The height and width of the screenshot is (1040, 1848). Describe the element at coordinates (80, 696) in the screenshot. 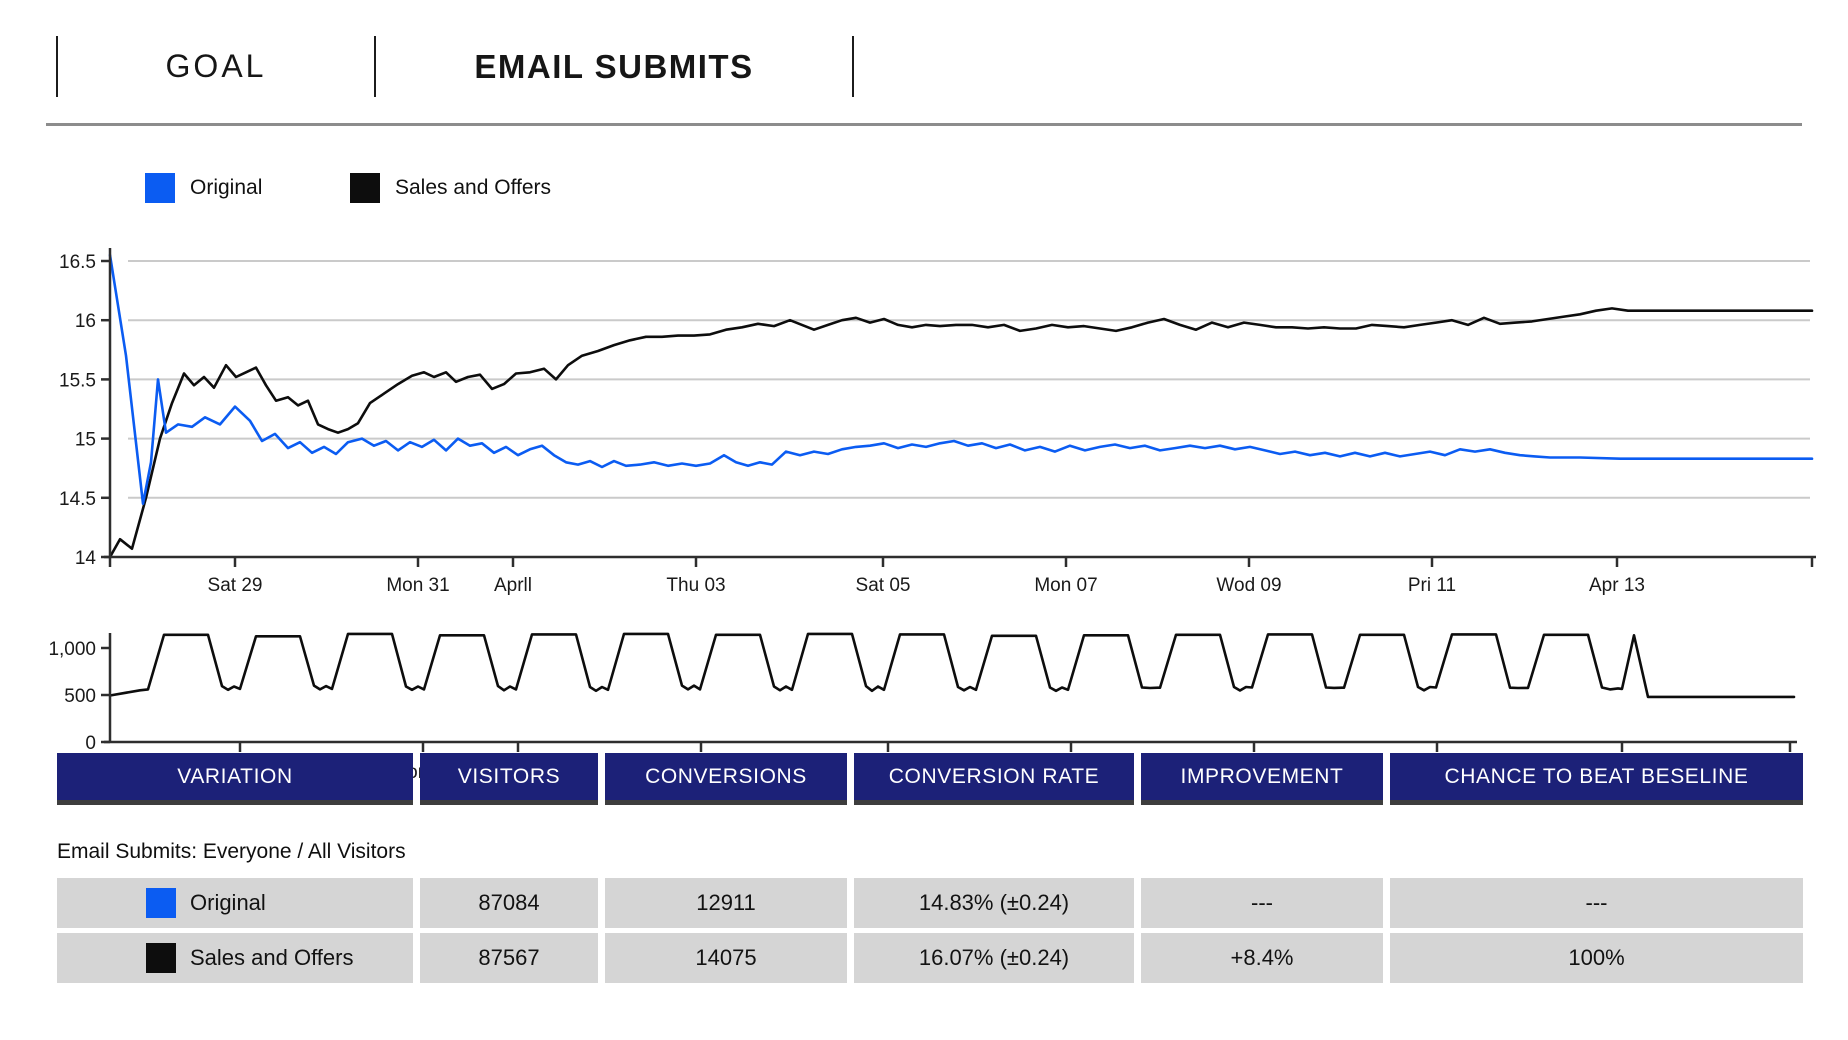

I see `svg-text: 500` at that location.